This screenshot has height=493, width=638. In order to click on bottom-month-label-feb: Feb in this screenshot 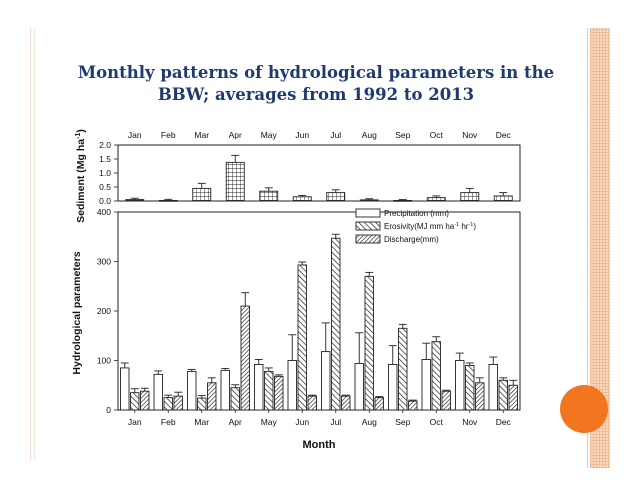, I will do `click(168, 422)`.